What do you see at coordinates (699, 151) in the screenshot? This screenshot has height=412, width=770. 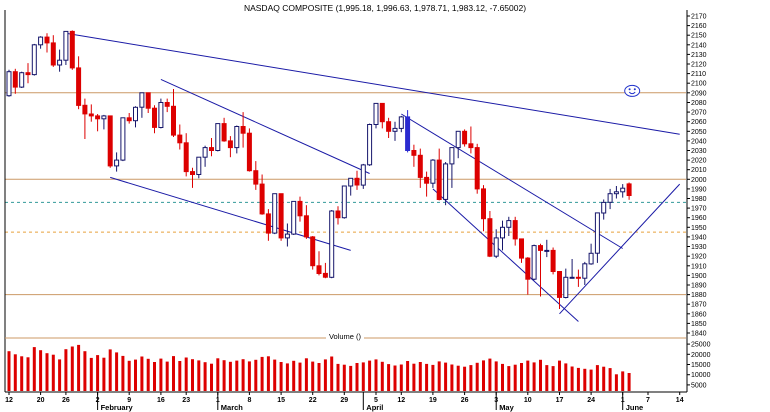 I see `price-tick-label: 2030` at bounding box center [699, 151].